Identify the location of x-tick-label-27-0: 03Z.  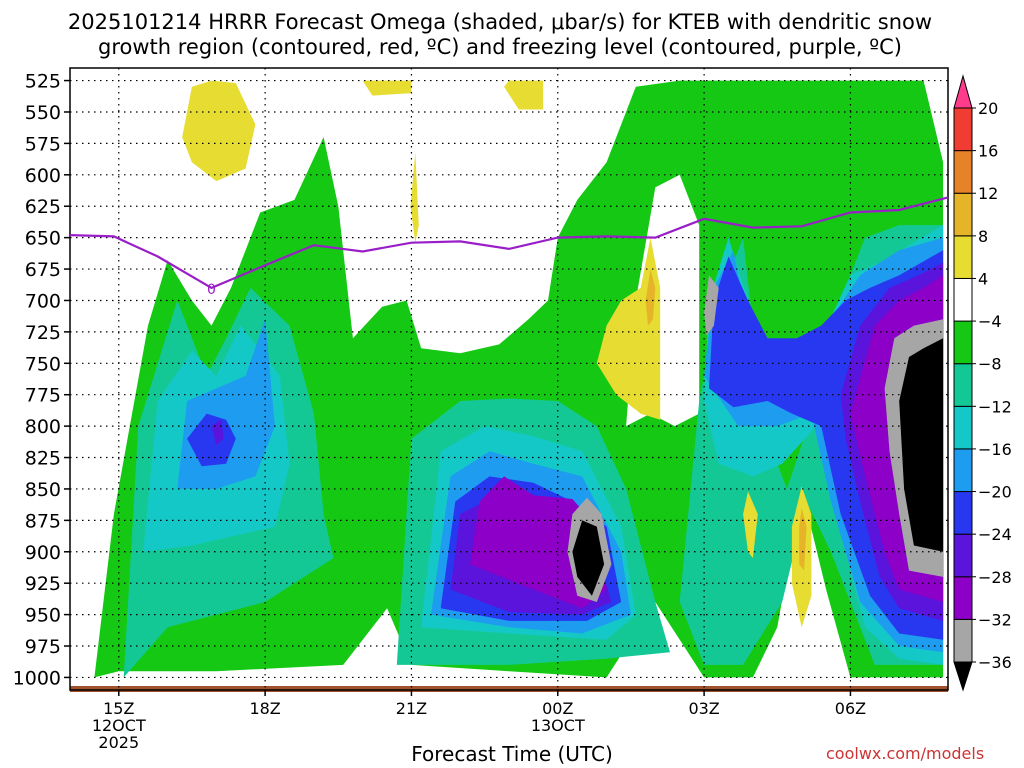
(703, 708).